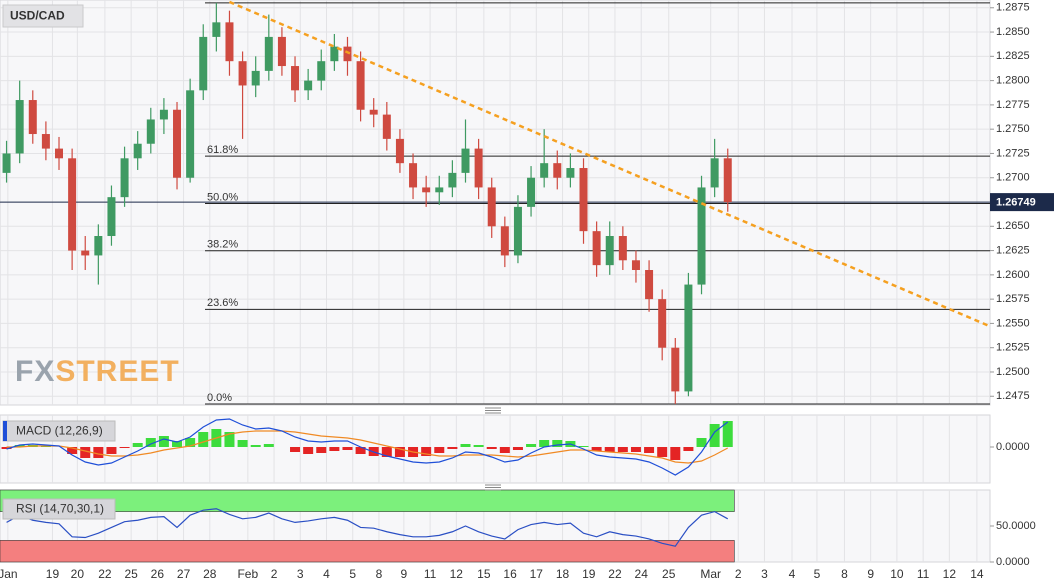 The width and height of the screenshot is (1060, 587). What do you see at coordinates (977, 574) in the screenshot?
I see `x-tick-label: 14` at bounding box center [977, 574].